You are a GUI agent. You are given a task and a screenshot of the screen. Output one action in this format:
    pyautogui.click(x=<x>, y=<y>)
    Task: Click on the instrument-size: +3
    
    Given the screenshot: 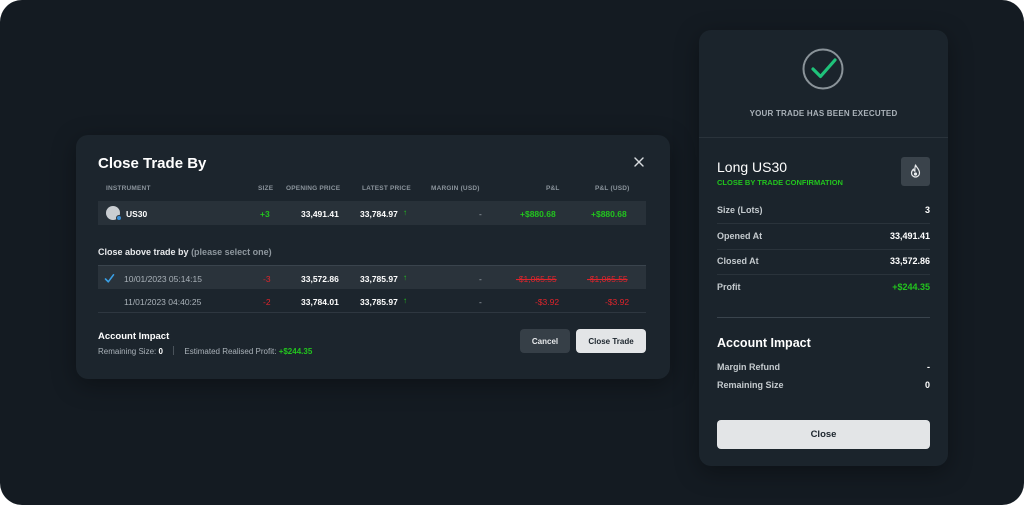 What is the action you would take?
    pyautogui.click(x=265, y=214)
    